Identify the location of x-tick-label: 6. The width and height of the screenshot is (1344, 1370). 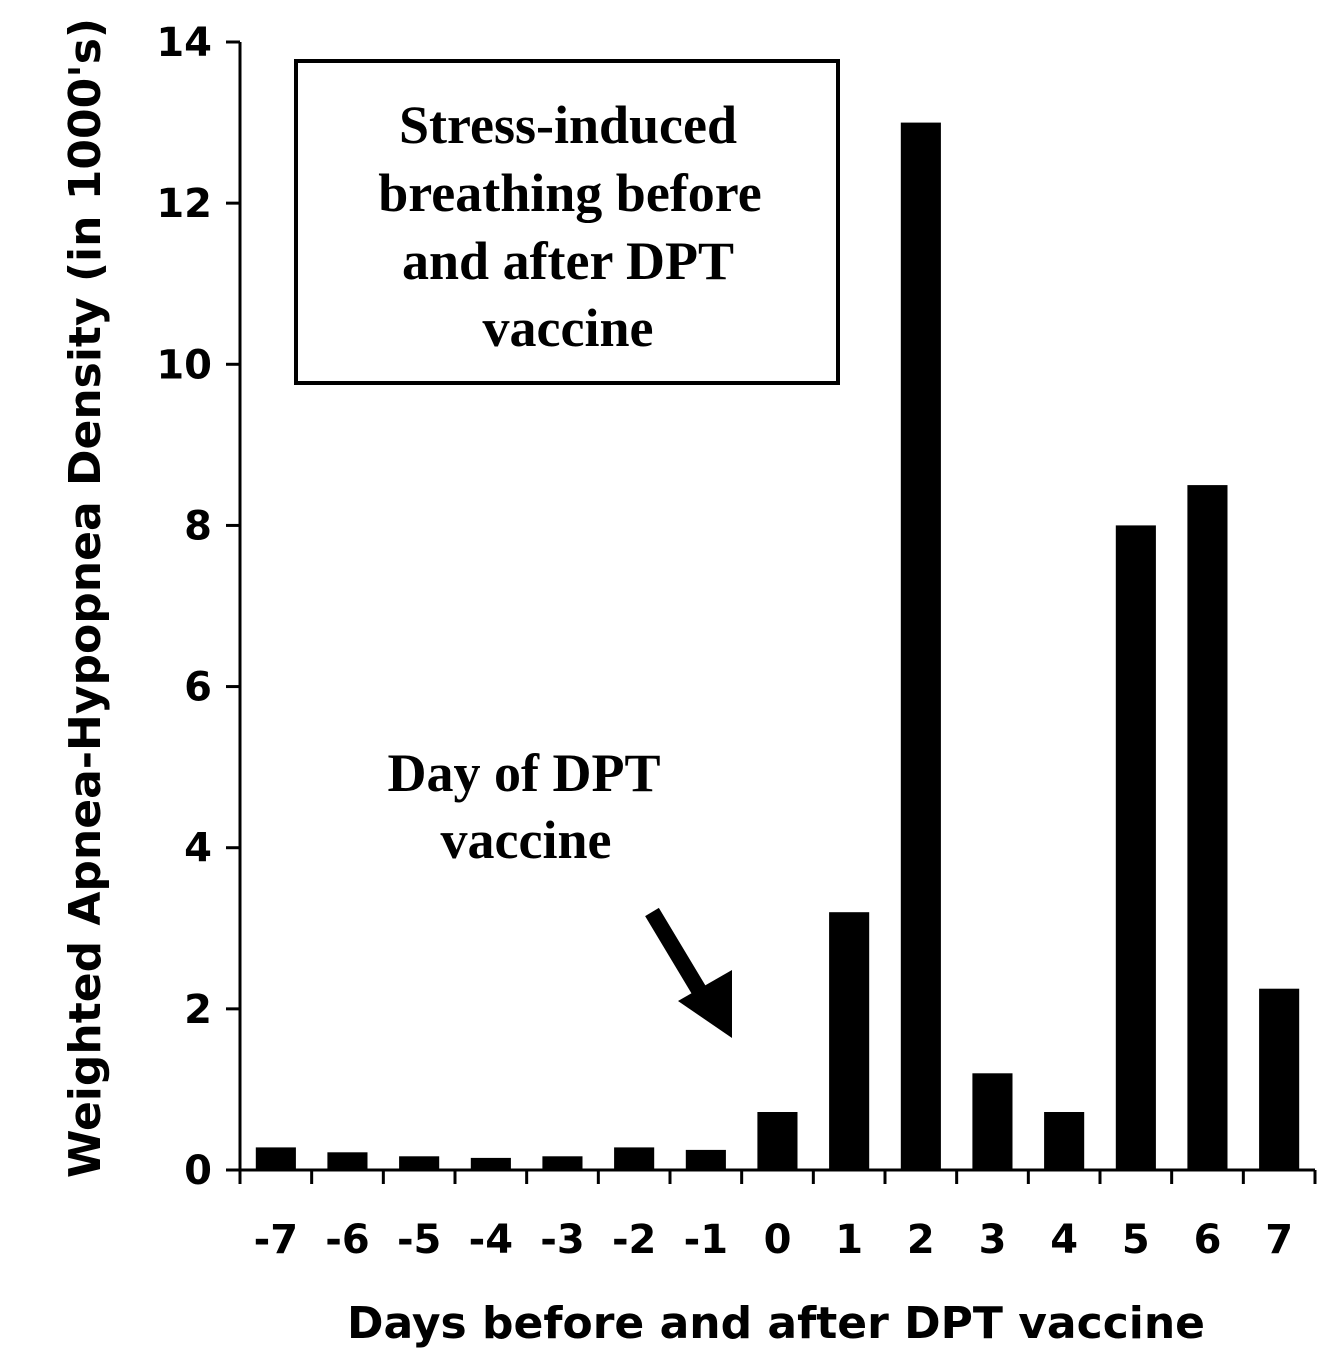
(1208, 1240).